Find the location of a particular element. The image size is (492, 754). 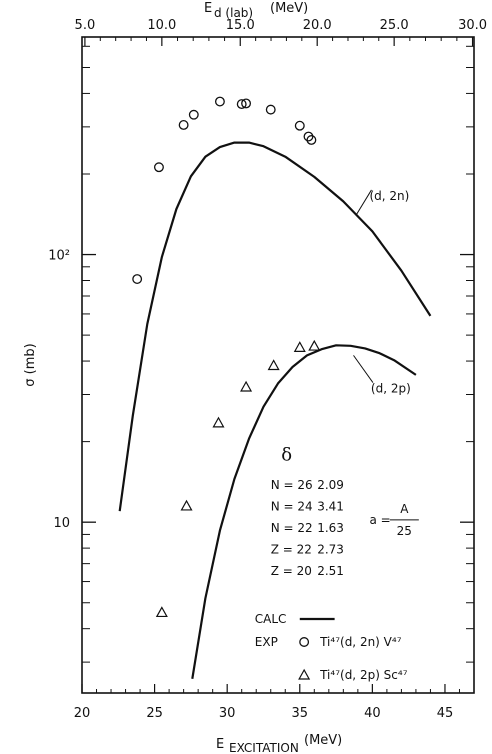

delta-row-label: N = 26 is located at coordinates (292, 485).